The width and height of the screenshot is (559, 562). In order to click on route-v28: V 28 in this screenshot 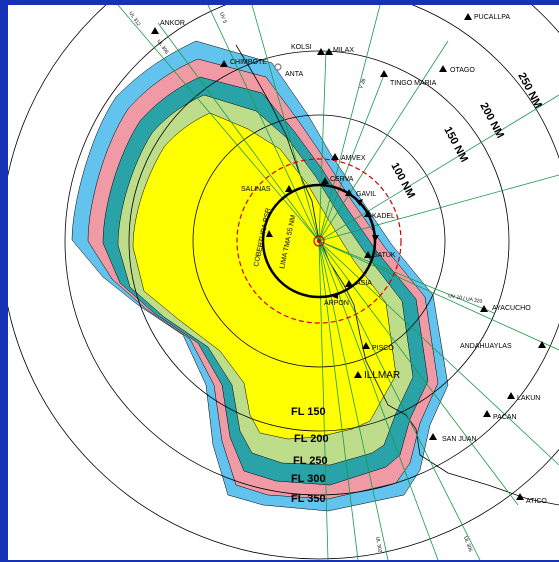, I will do `click(362, 84)`.